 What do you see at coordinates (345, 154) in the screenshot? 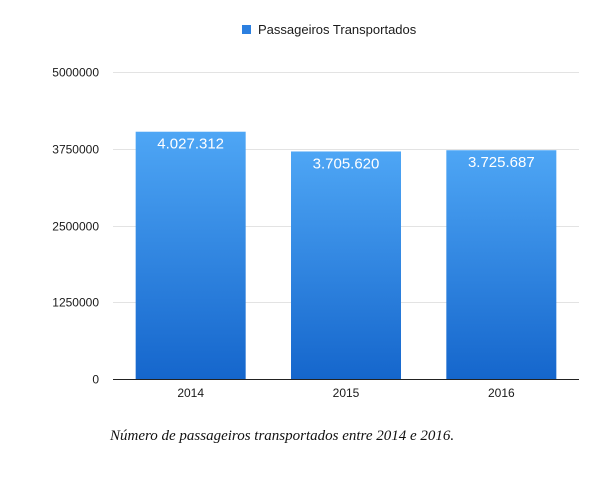
I see `bar-data-labels: 4.027.312 3.705.620 3.725.687` at bounding box center [345, 154].